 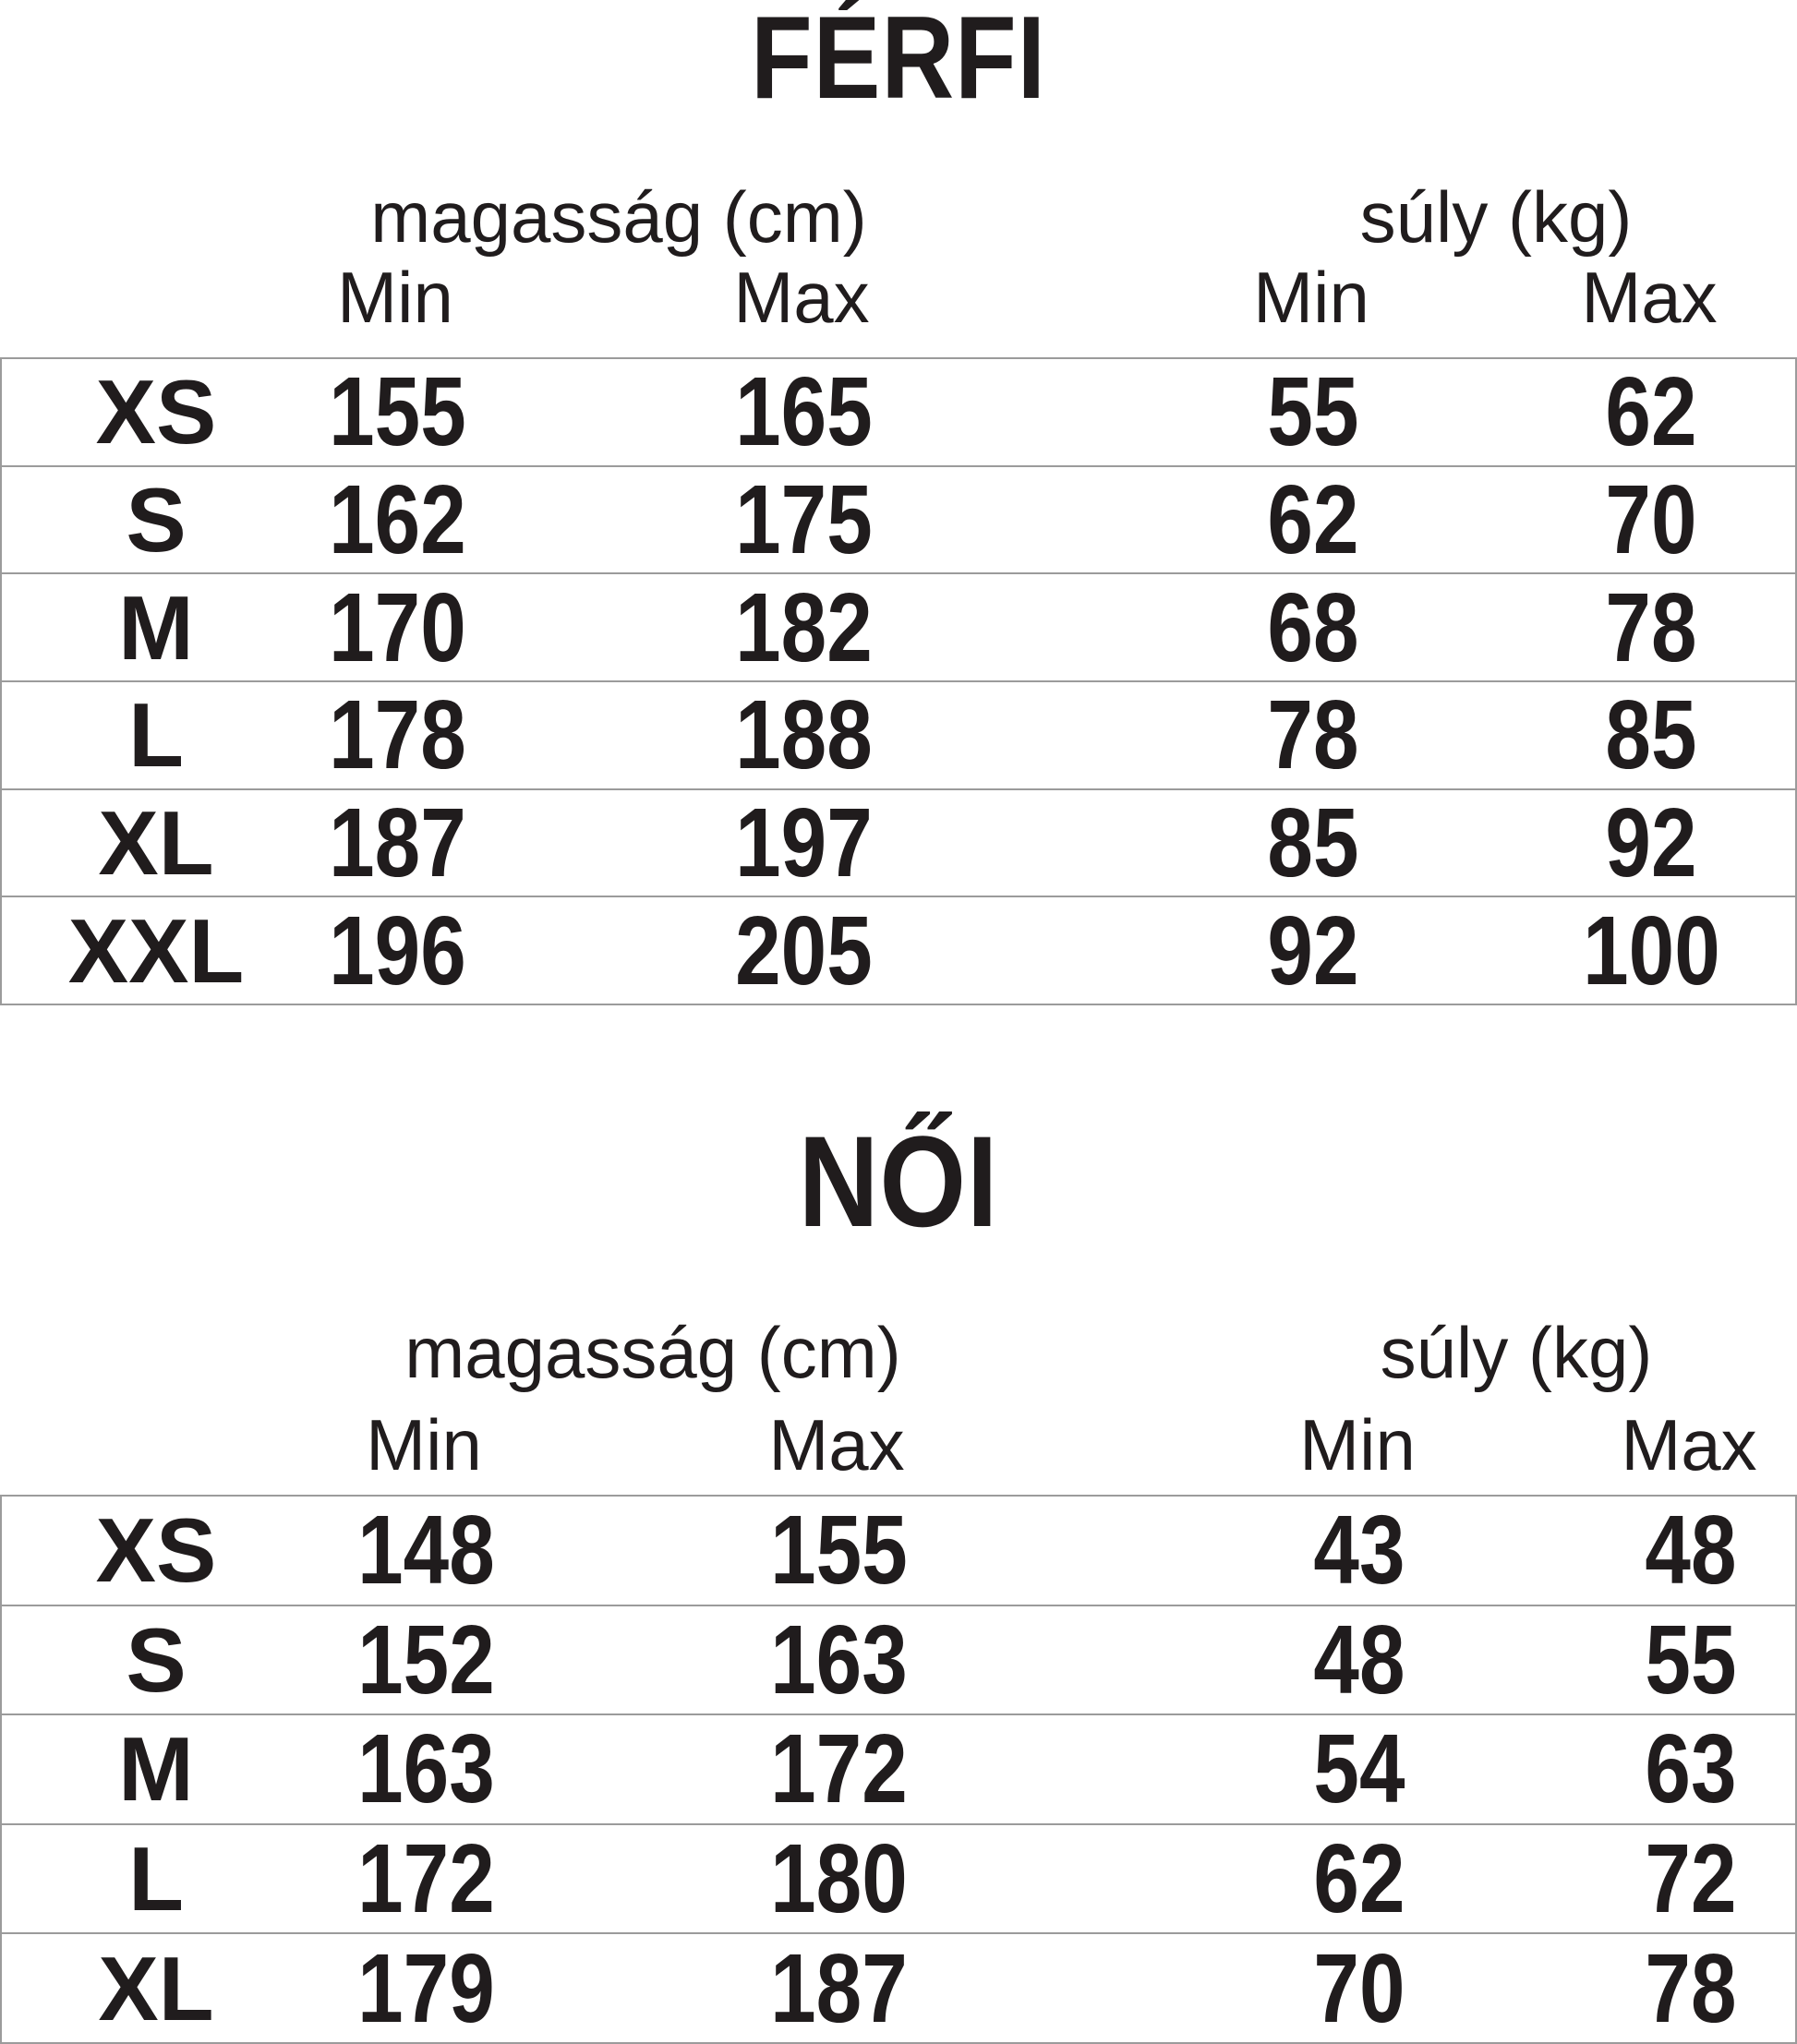 What do you see at coordinates (1691, 1551) in the screenshot?
I see `weight-max-cell: 48` at bounding box center [1691, 1551].